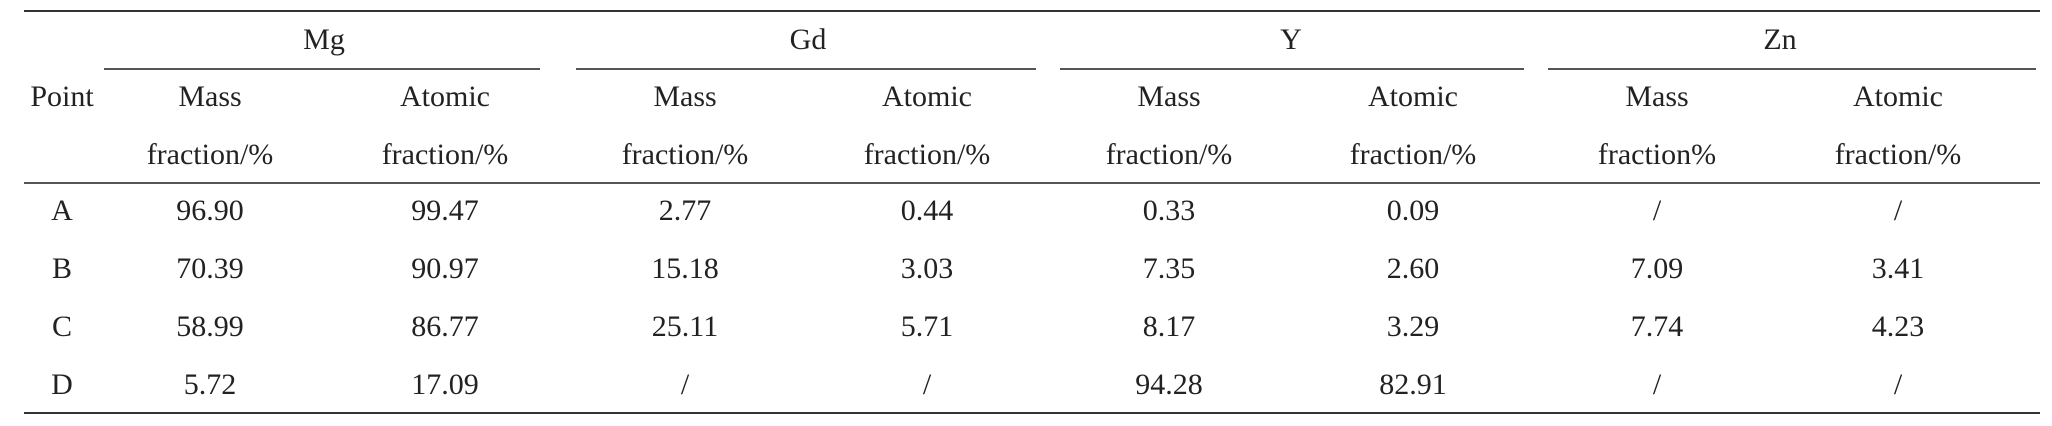 The width and height of the screenshot is (2052, 426). What do you see at coordinates (210, 154) in the screenshot?
I see `subheader-mg-mass-unit: fraction/%` at bounding box center [210, 154].